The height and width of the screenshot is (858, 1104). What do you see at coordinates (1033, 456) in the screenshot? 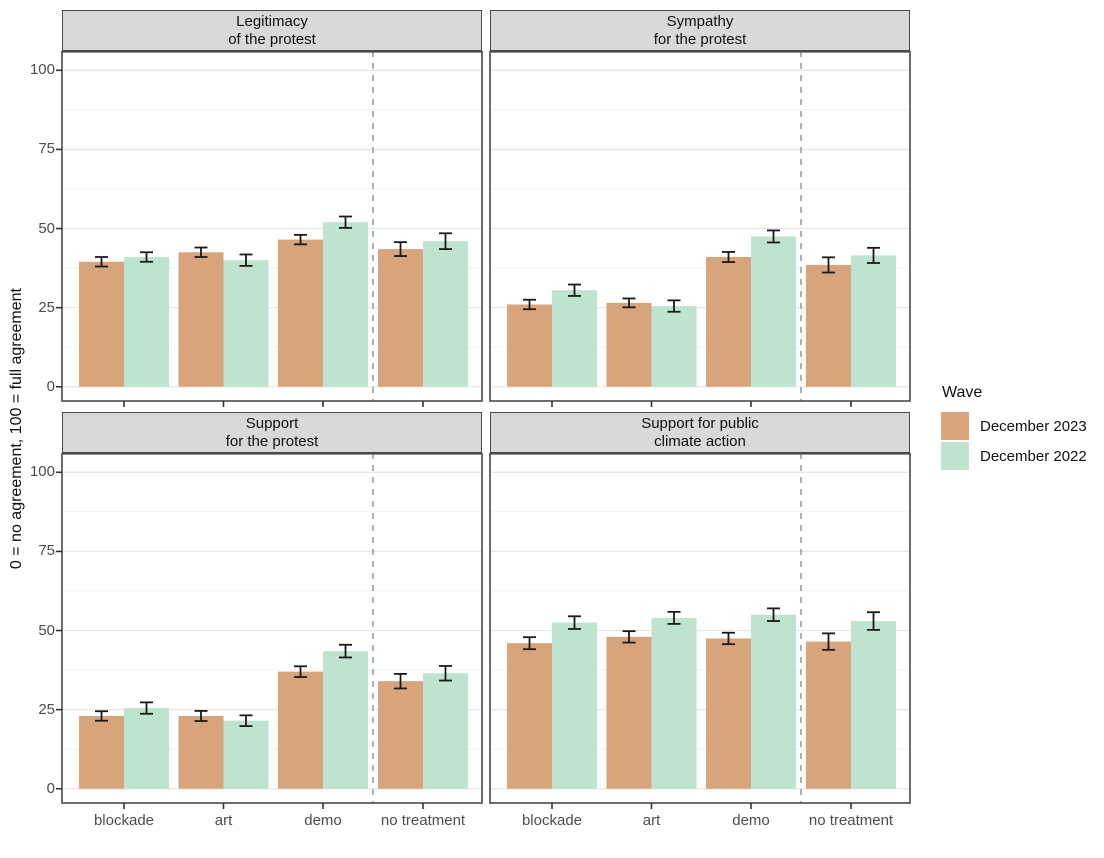
I see `legend-label-december-2022: December 2022` at bounding box center [1033, 456].